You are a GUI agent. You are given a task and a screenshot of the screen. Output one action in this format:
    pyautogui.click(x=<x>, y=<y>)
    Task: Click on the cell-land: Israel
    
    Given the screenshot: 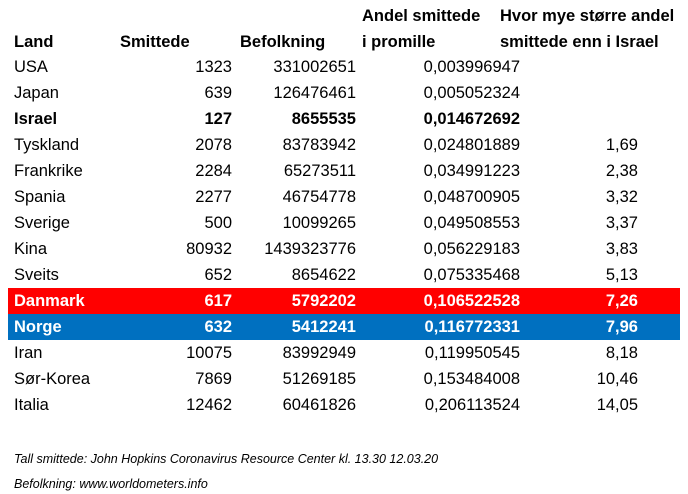 What is the action you would take?
    pyautogui.click(x=36, y=119)
    